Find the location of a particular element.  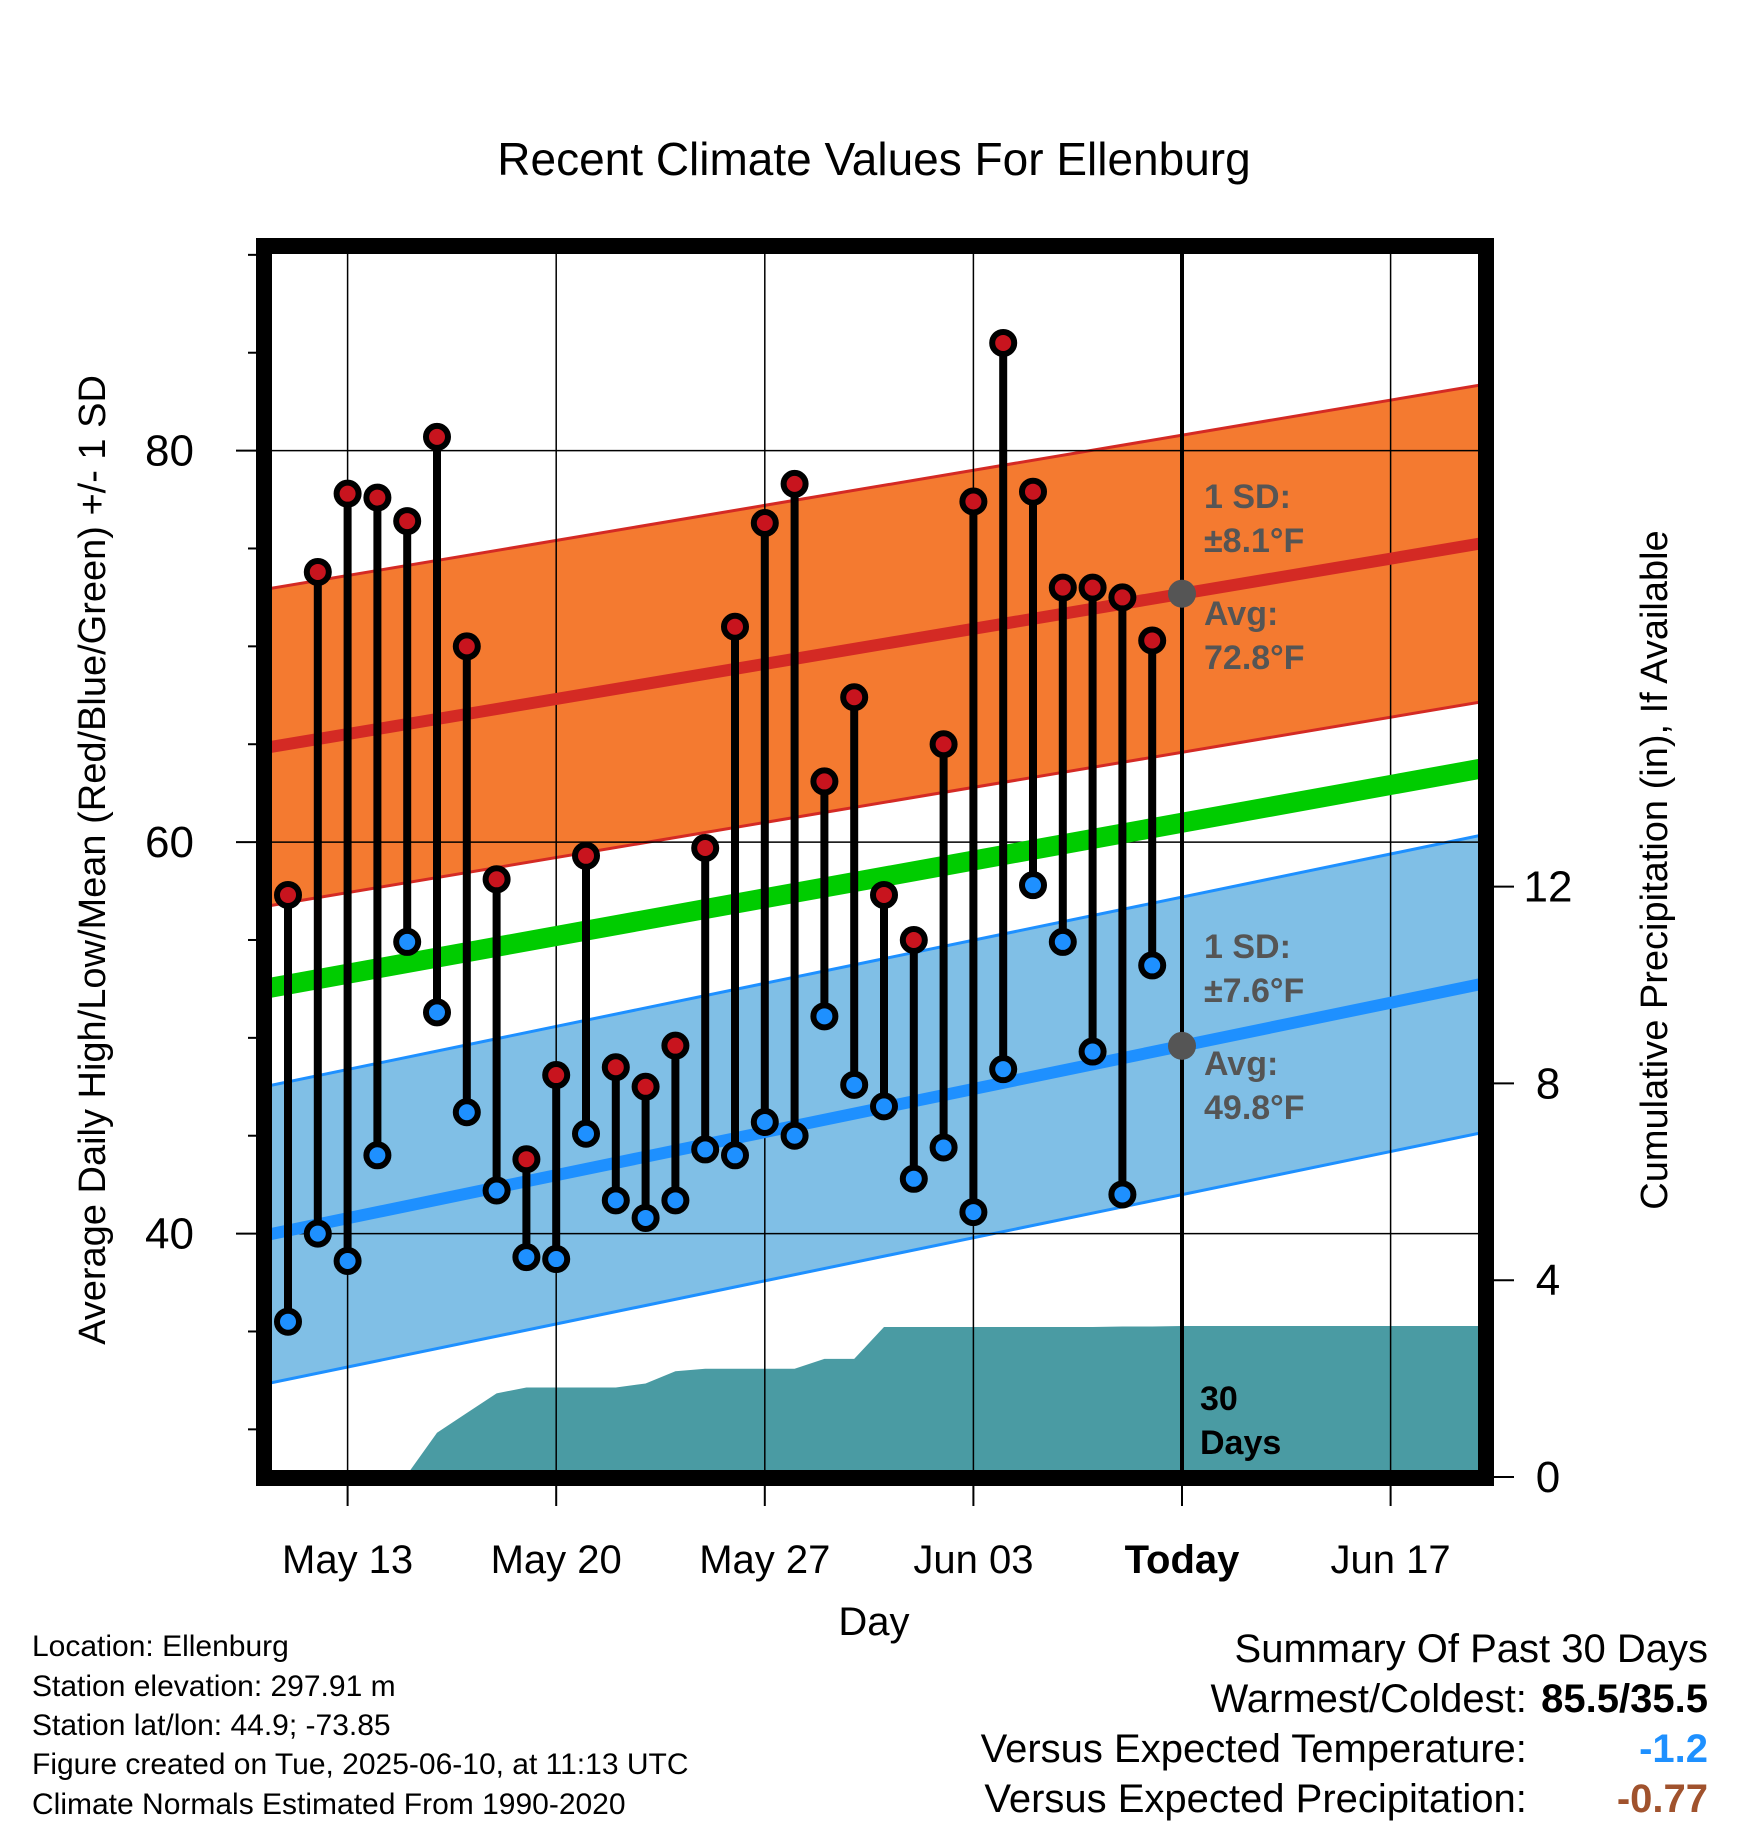

summary-temp-row: Versus Expected Temperature: -1.2 is located at coordinates (1344, 1749).